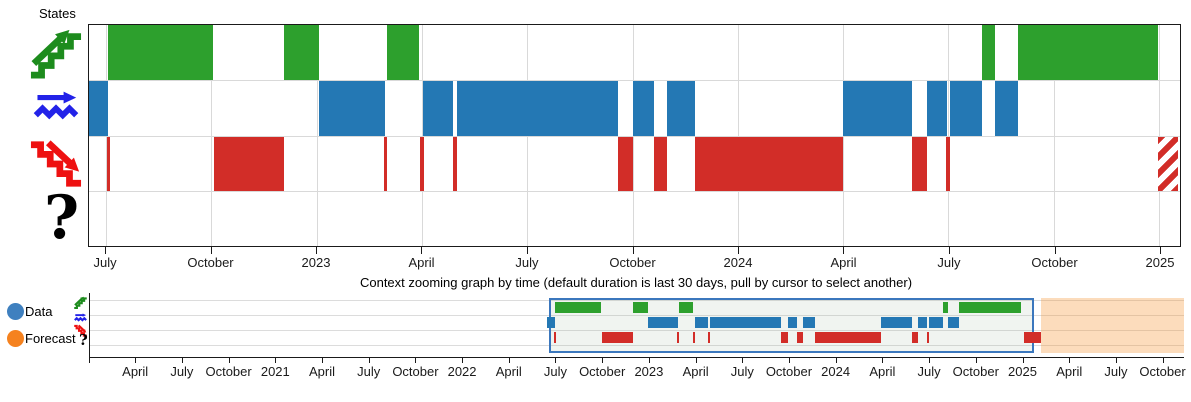  What do you see at coordinates (637, 337) in the screenshot?
I see `context-row-decreasing` at bounding box center [637, 337].